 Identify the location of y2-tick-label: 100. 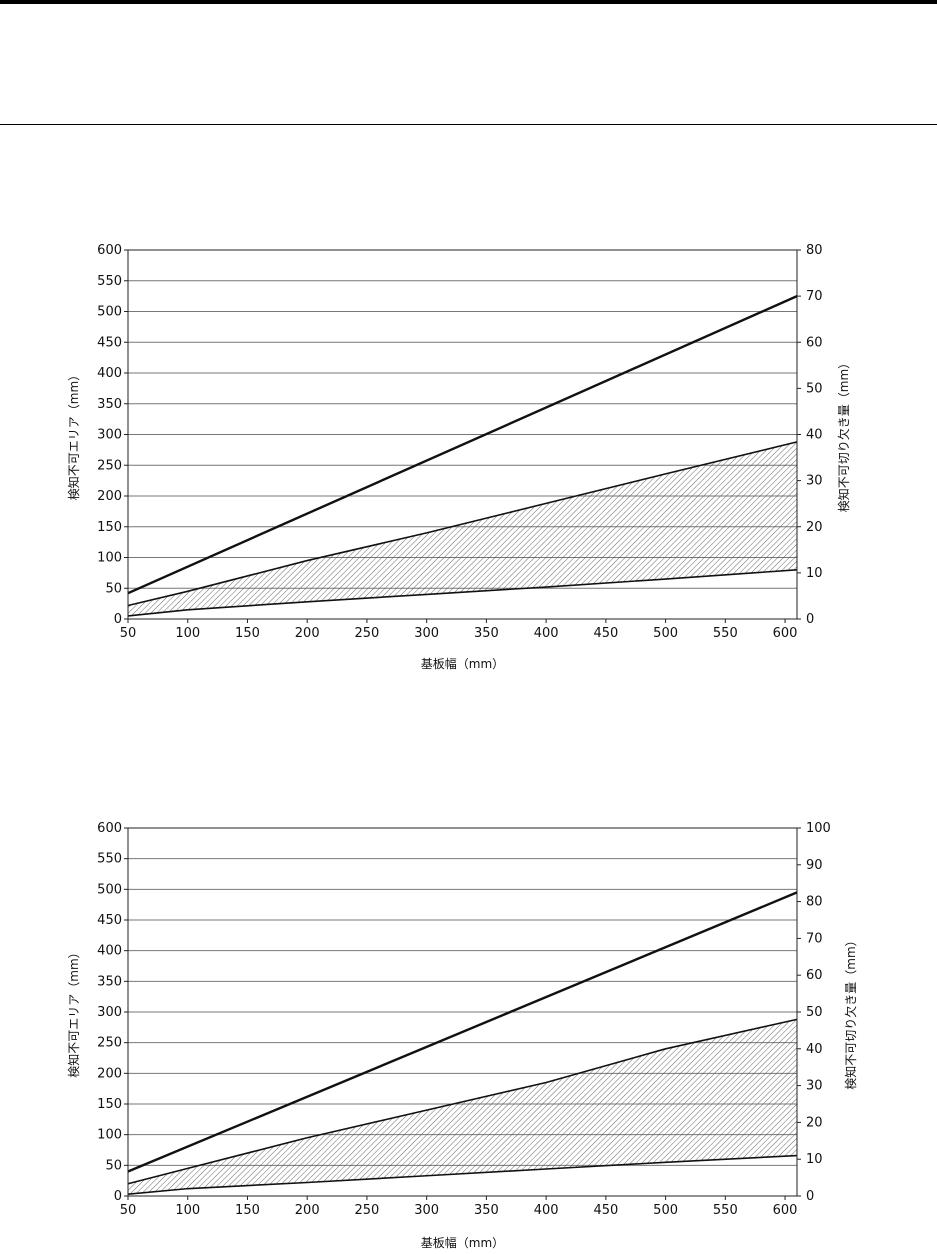
(818, 828).